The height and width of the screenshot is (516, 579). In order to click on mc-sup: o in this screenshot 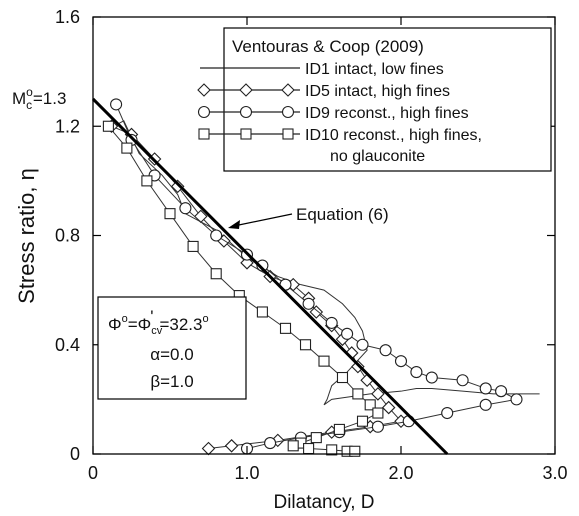, I will do `click(29, 92)`.